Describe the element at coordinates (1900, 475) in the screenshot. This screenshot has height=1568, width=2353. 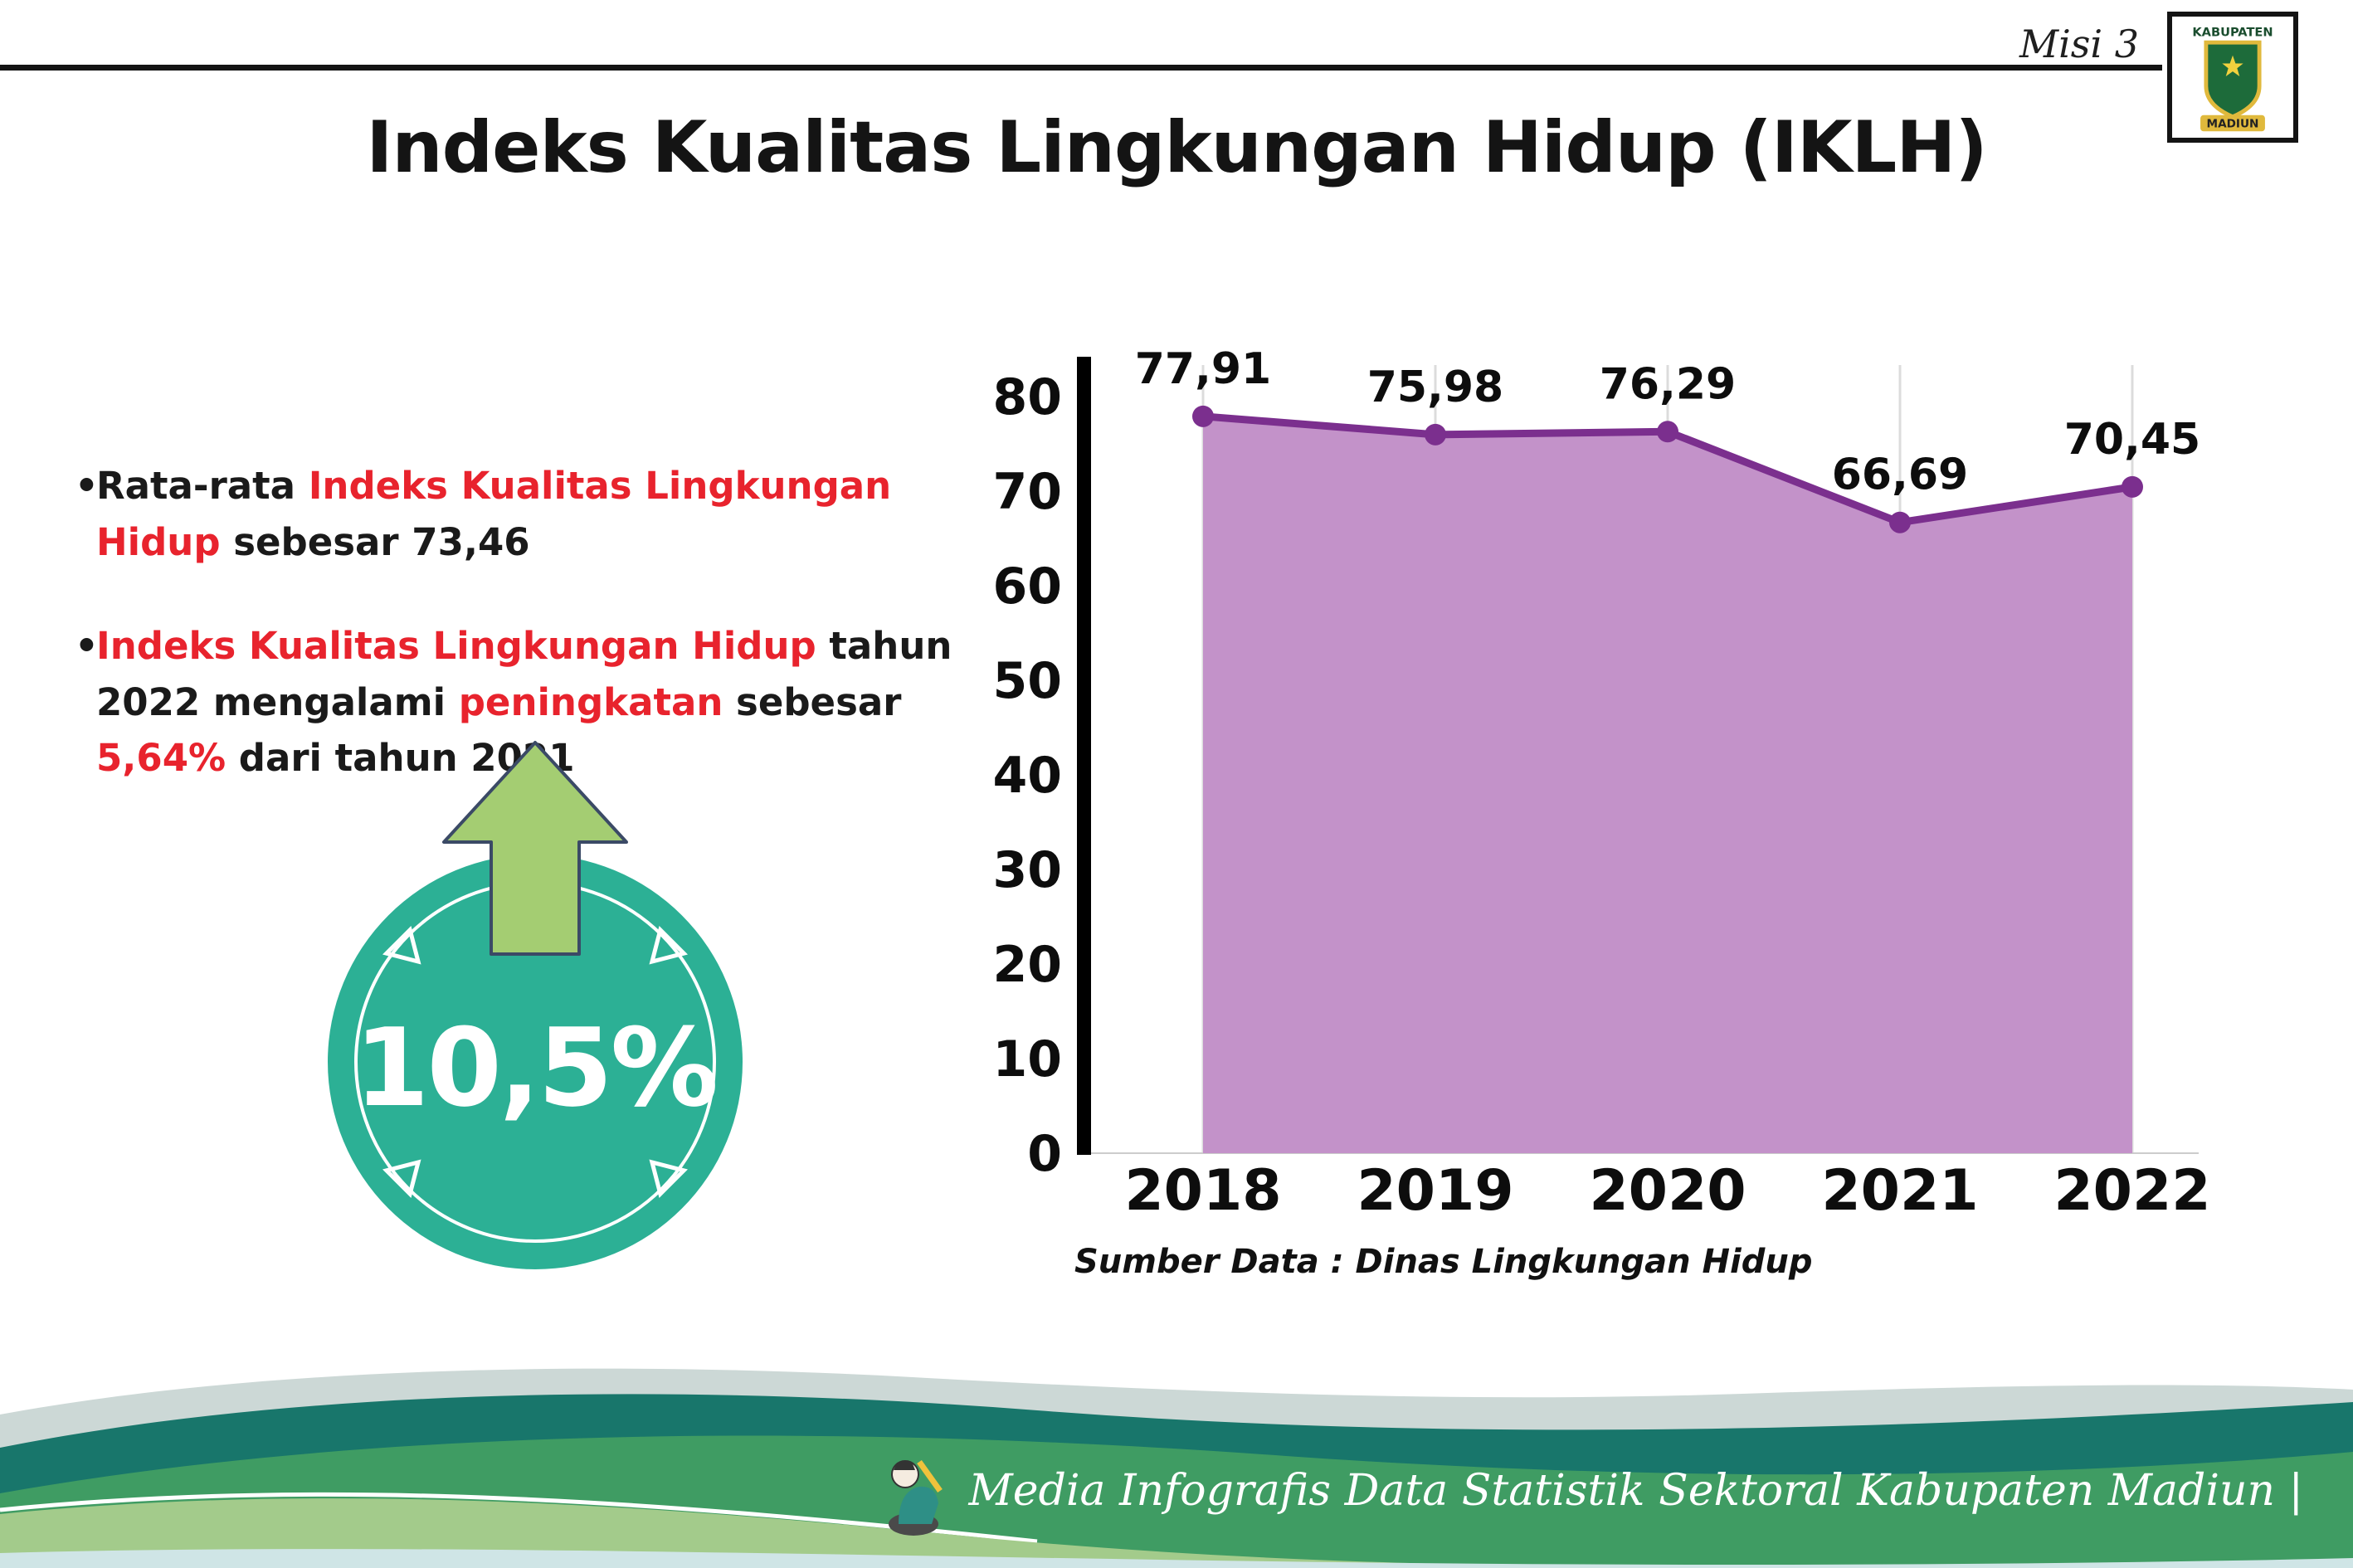
I see `point-value-label: 66,69` at that location.